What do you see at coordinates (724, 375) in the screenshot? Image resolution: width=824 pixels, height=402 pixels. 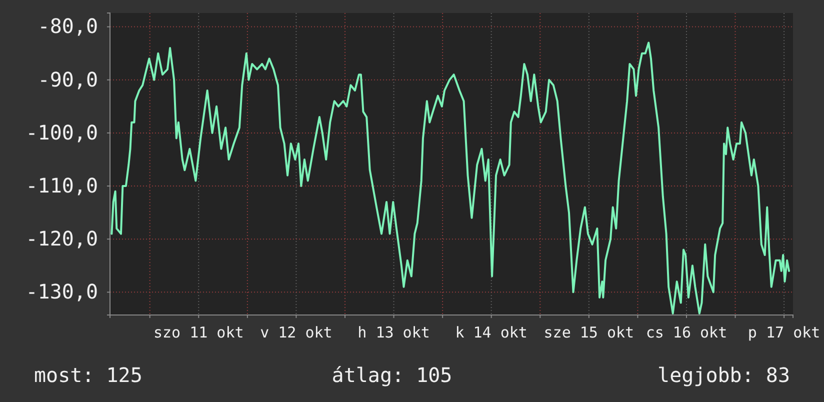 I see `text: legjobb: 83` at bounding box center [724, 375].